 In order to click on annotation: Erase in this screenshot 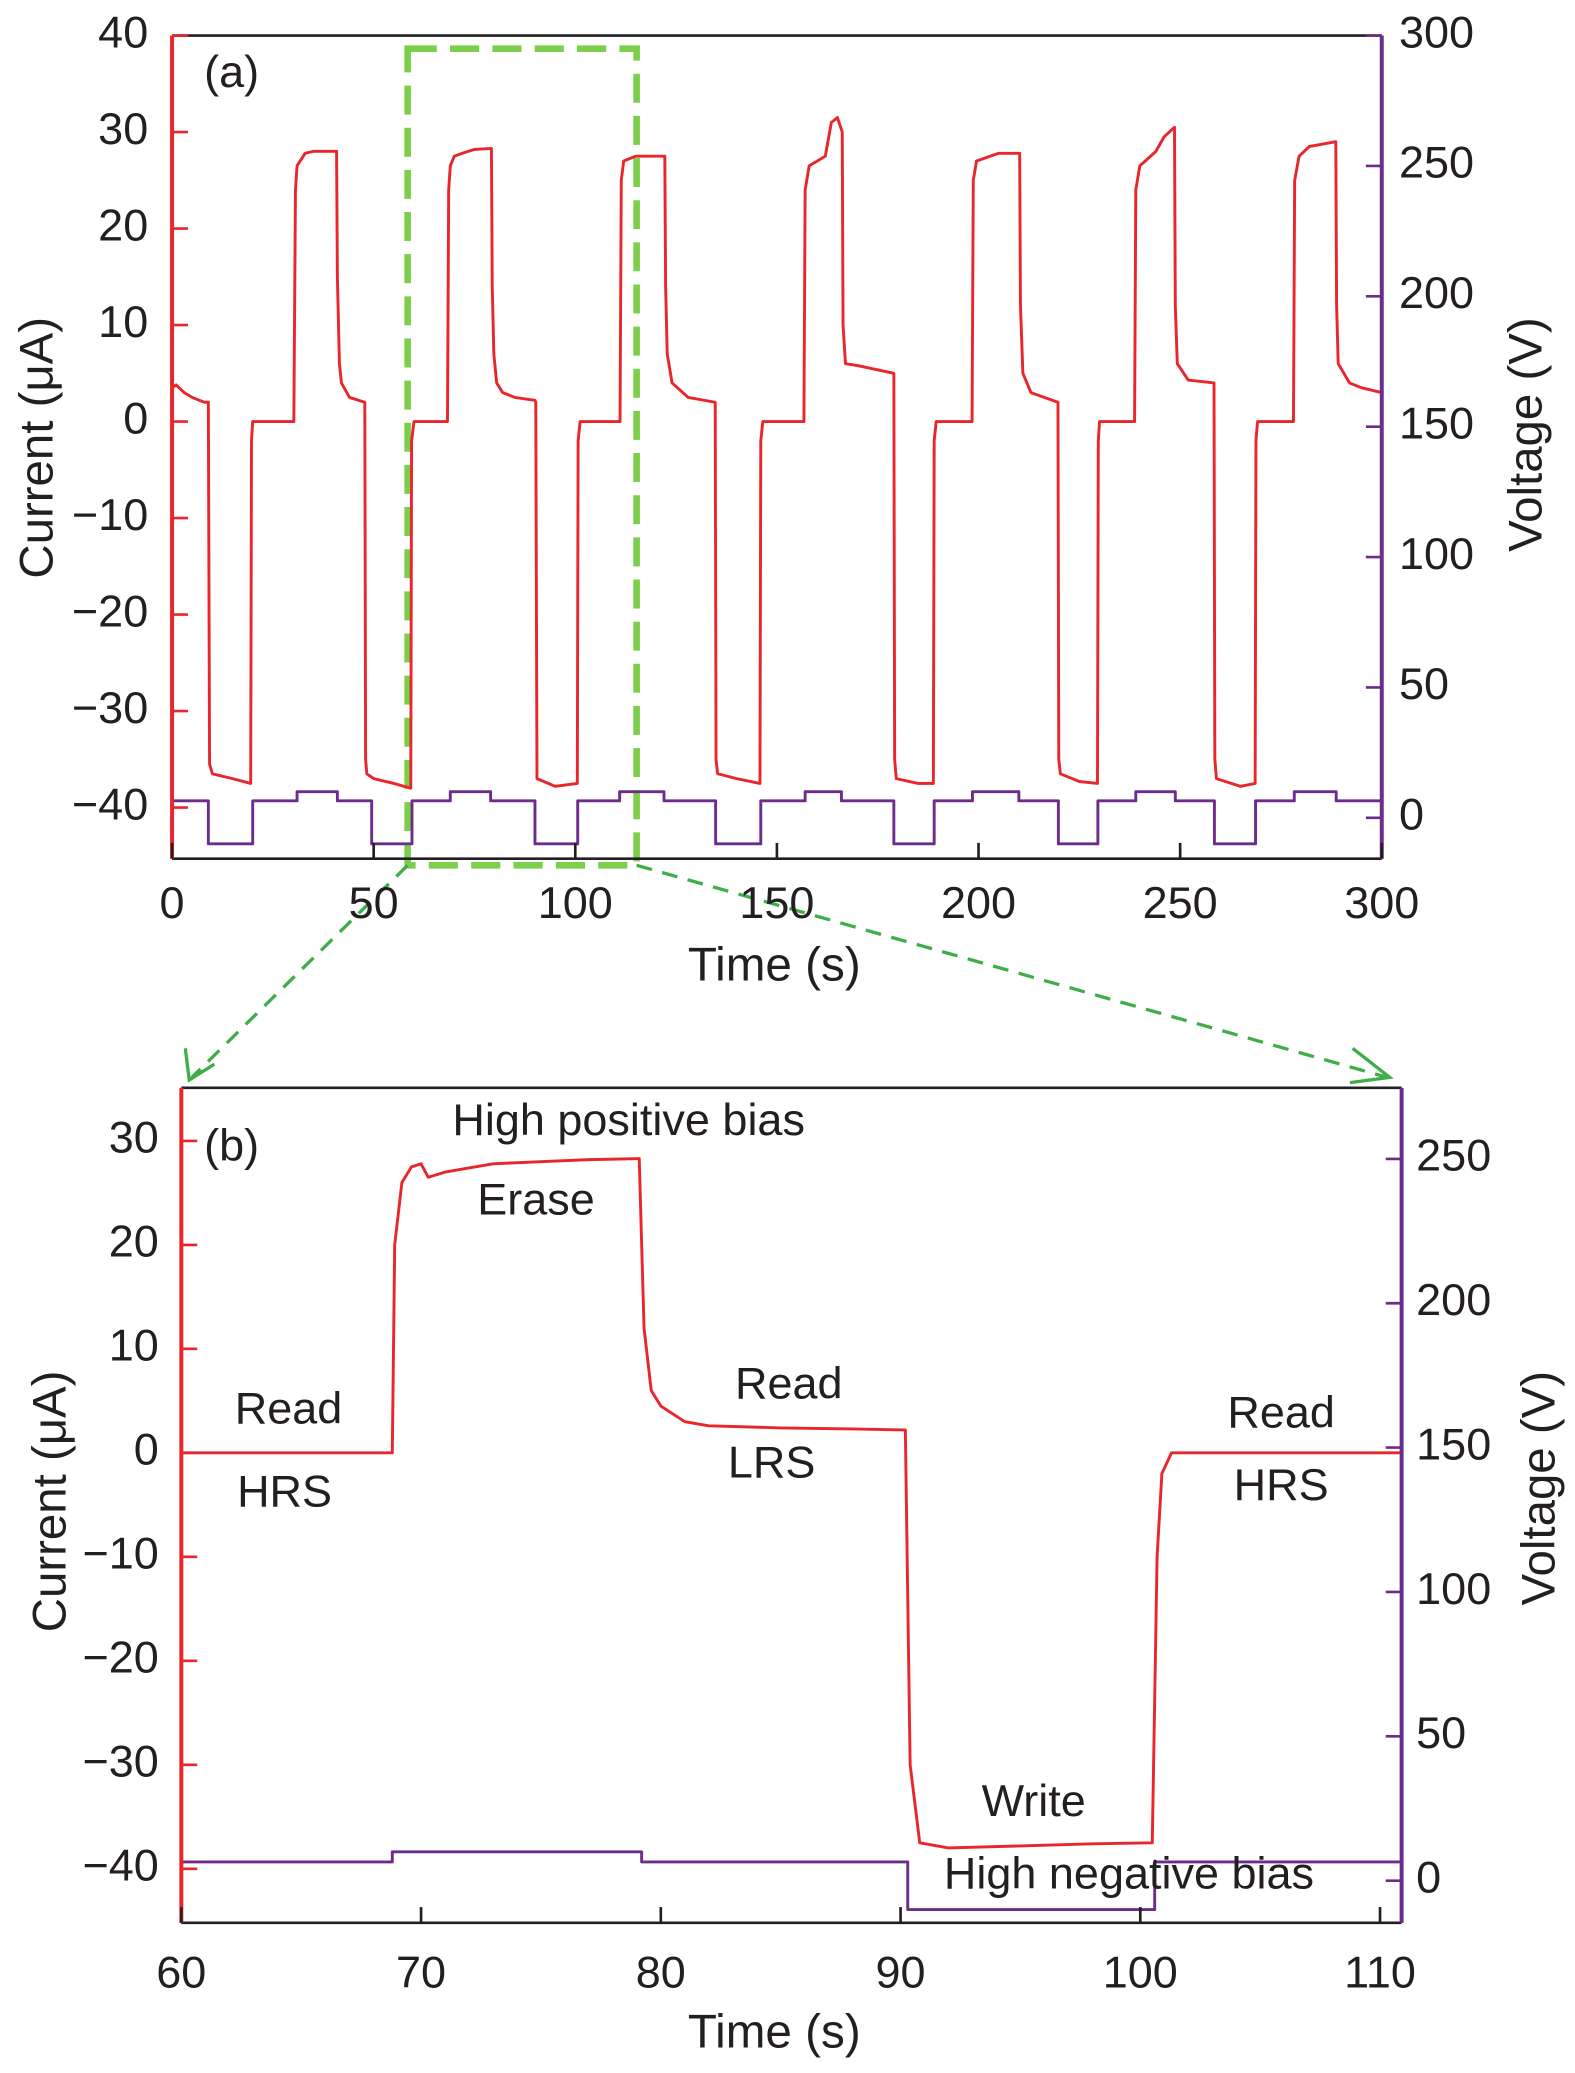, I will do `click(536, 1198)`.